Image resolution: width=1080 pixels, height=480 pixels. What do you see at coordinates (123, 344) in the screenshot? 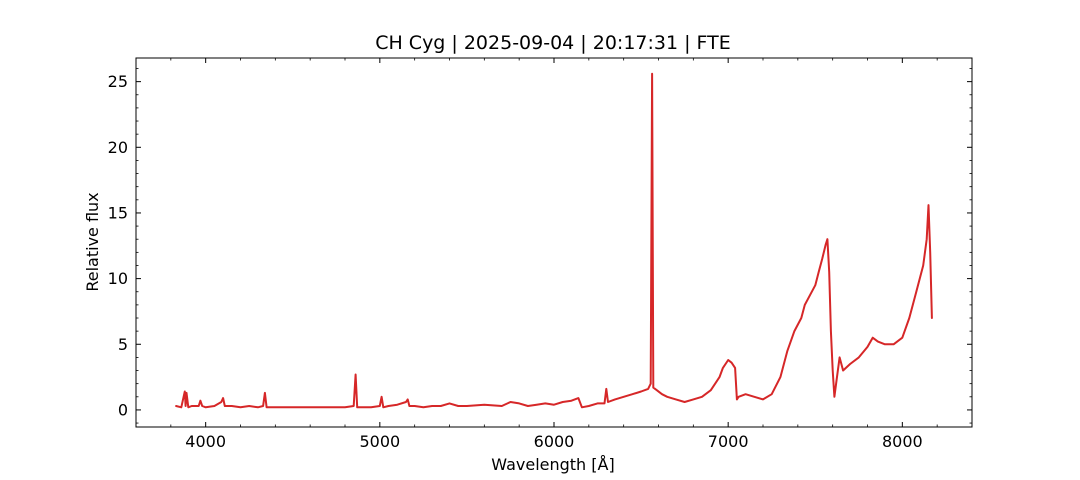
I see `y-tick-label: 5` at bounding box center [123, 344].